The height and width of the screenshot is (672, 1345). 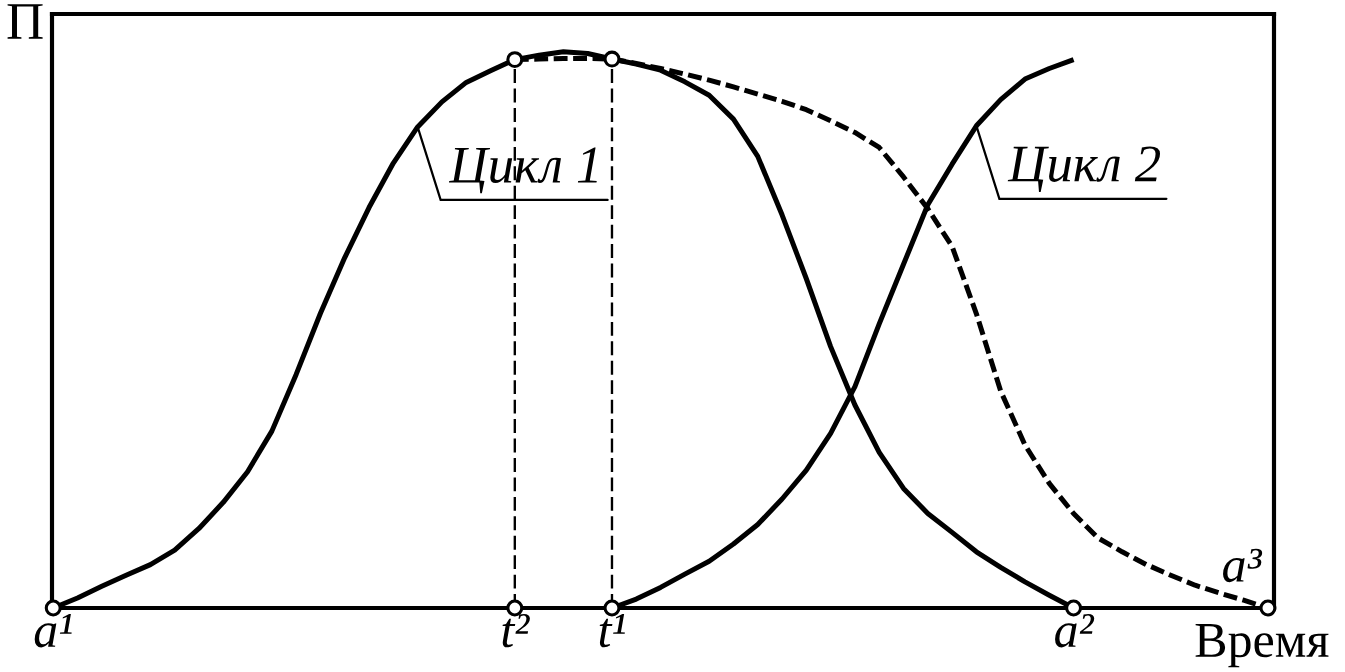 What do you see at coordinates (25, 21) in the screenshot?
I see `y-axis-title: П` at bounding box center [25, 21].